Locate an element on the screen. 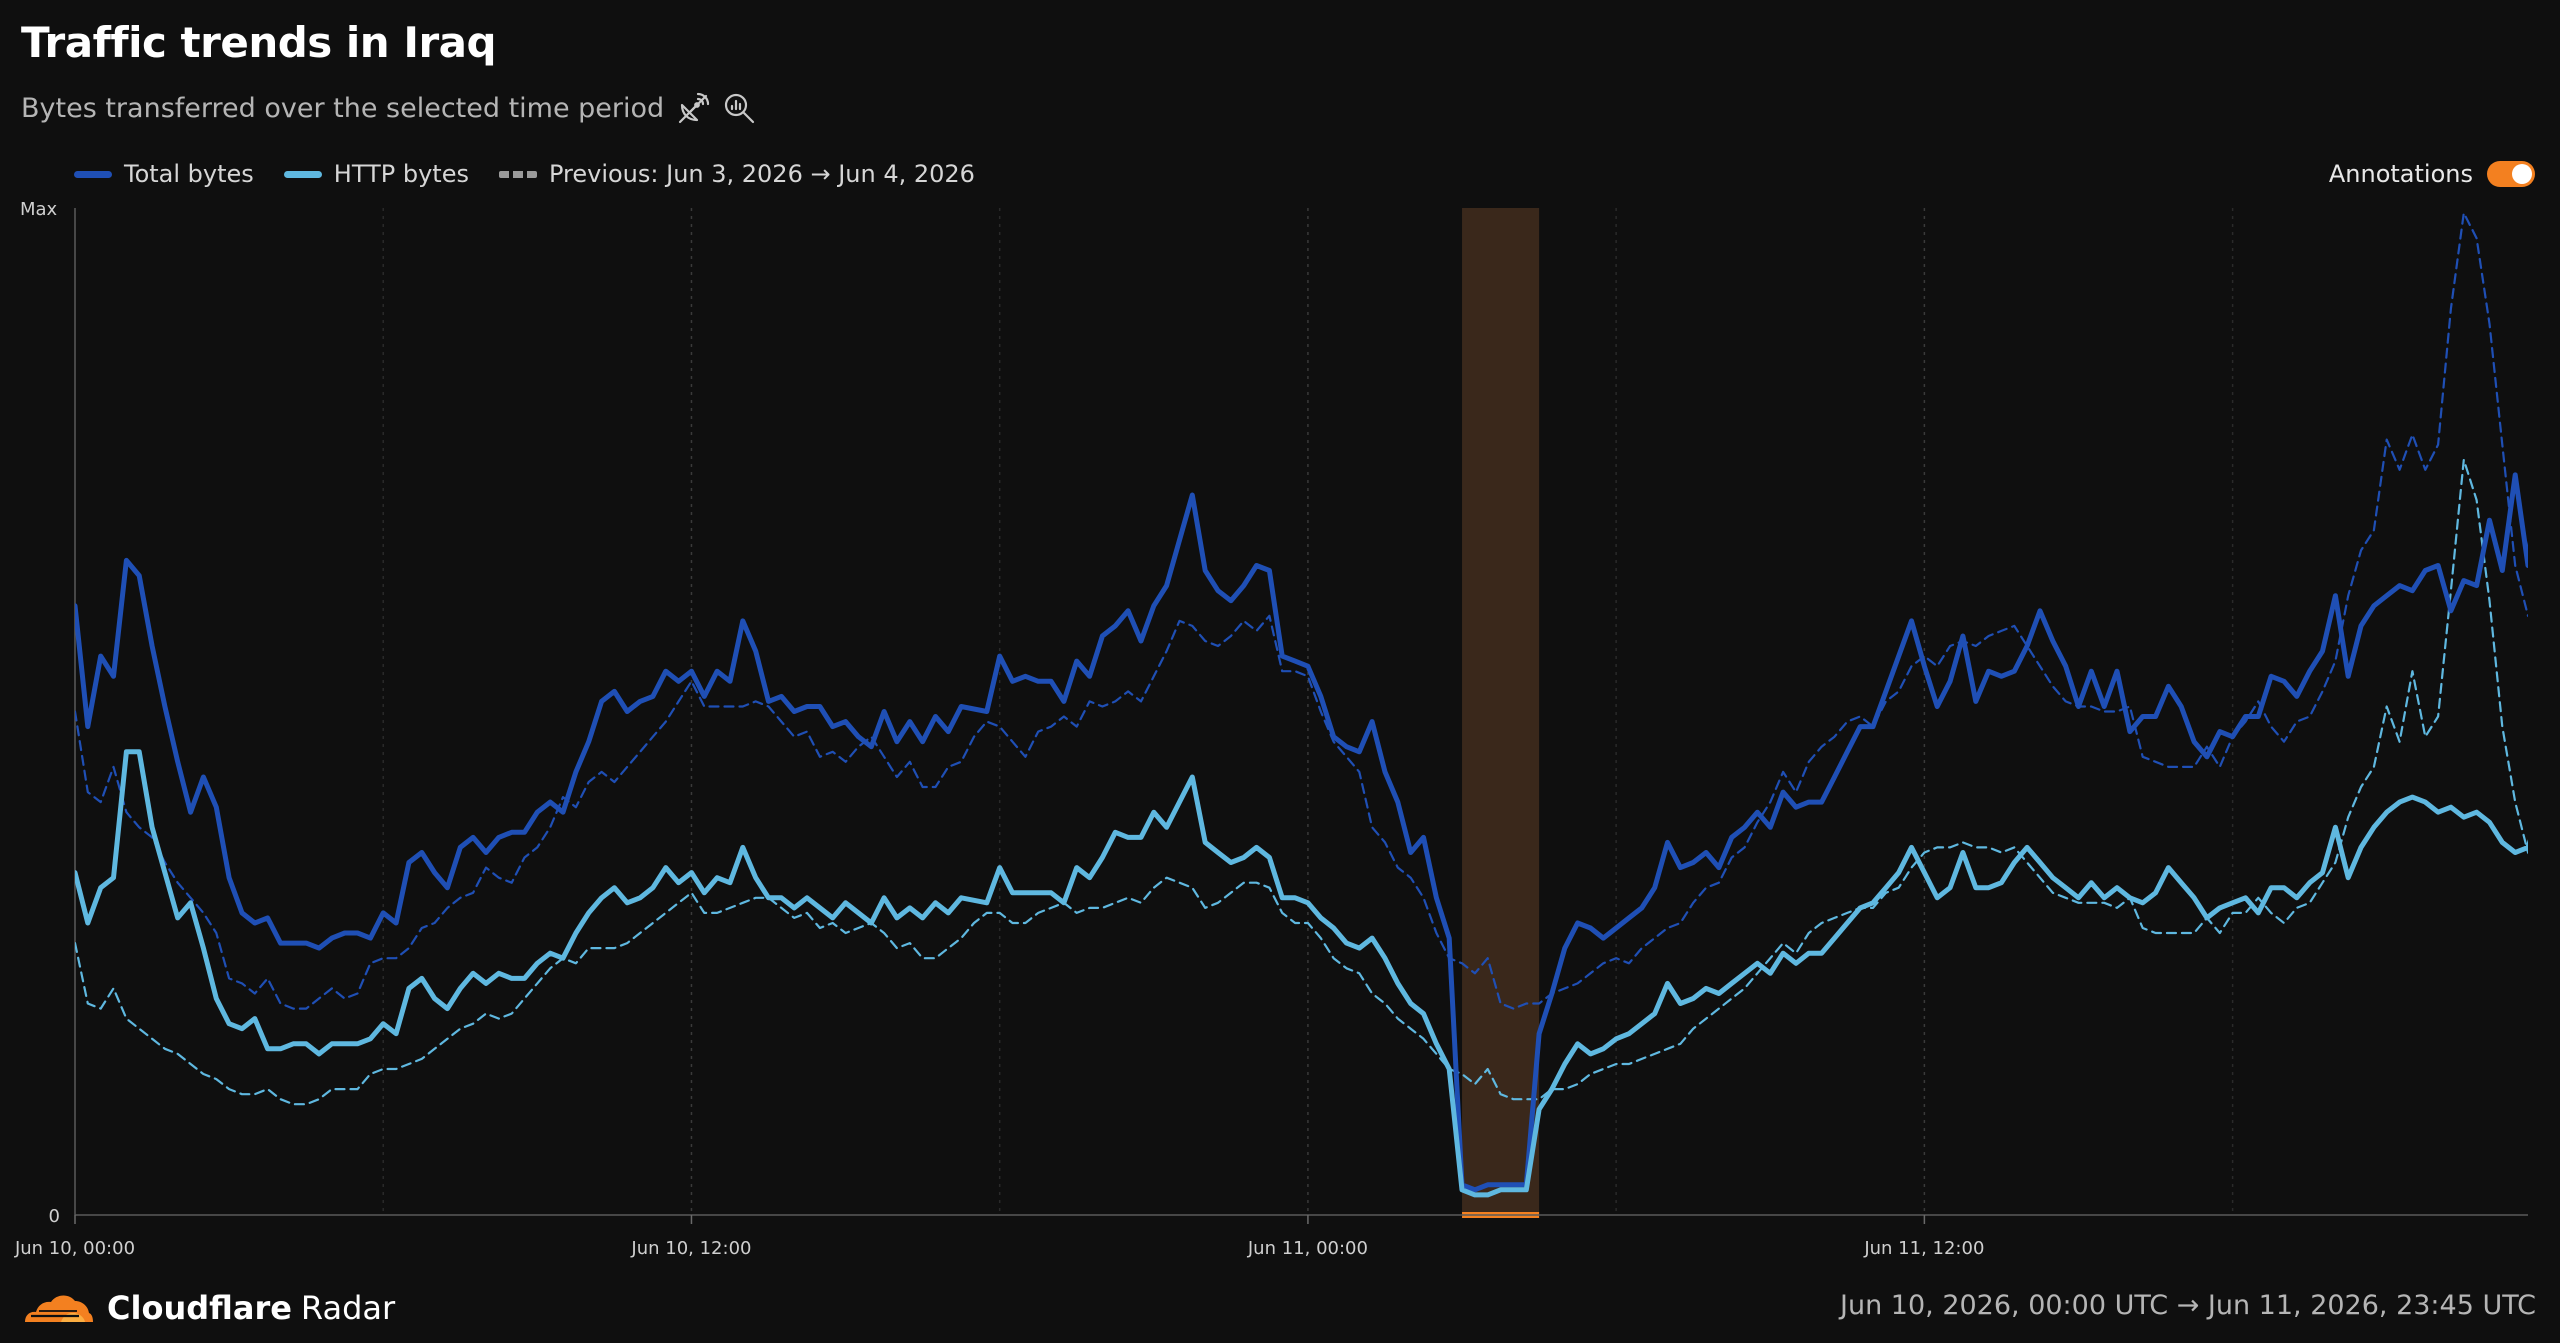 This screenshot has width=2560, height=1343. legend-item-total: Total bytes is located at coordinates (164, 174).